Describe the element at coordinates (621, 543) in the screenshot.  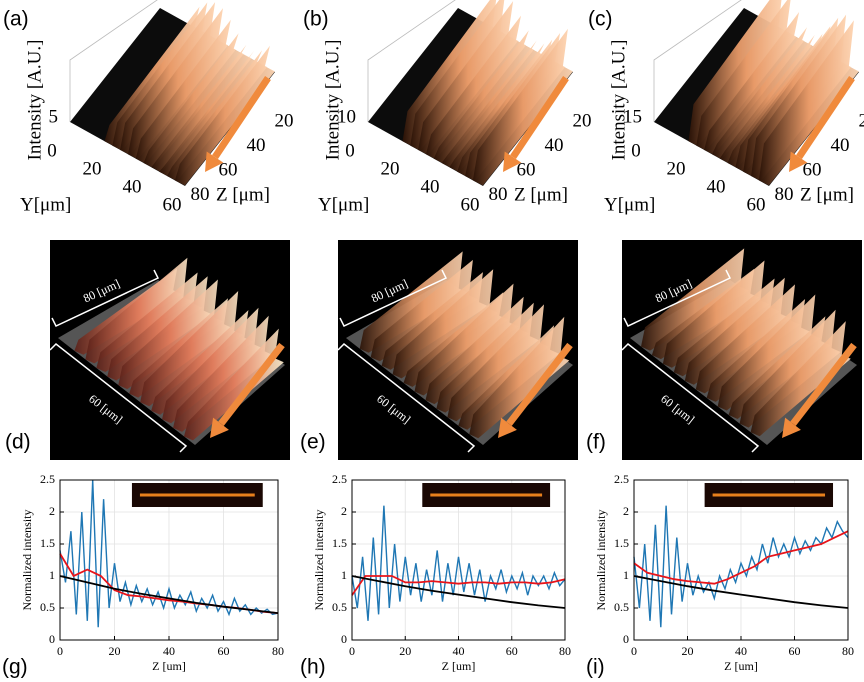
I see `y-tick-label: 1.5` at that location.